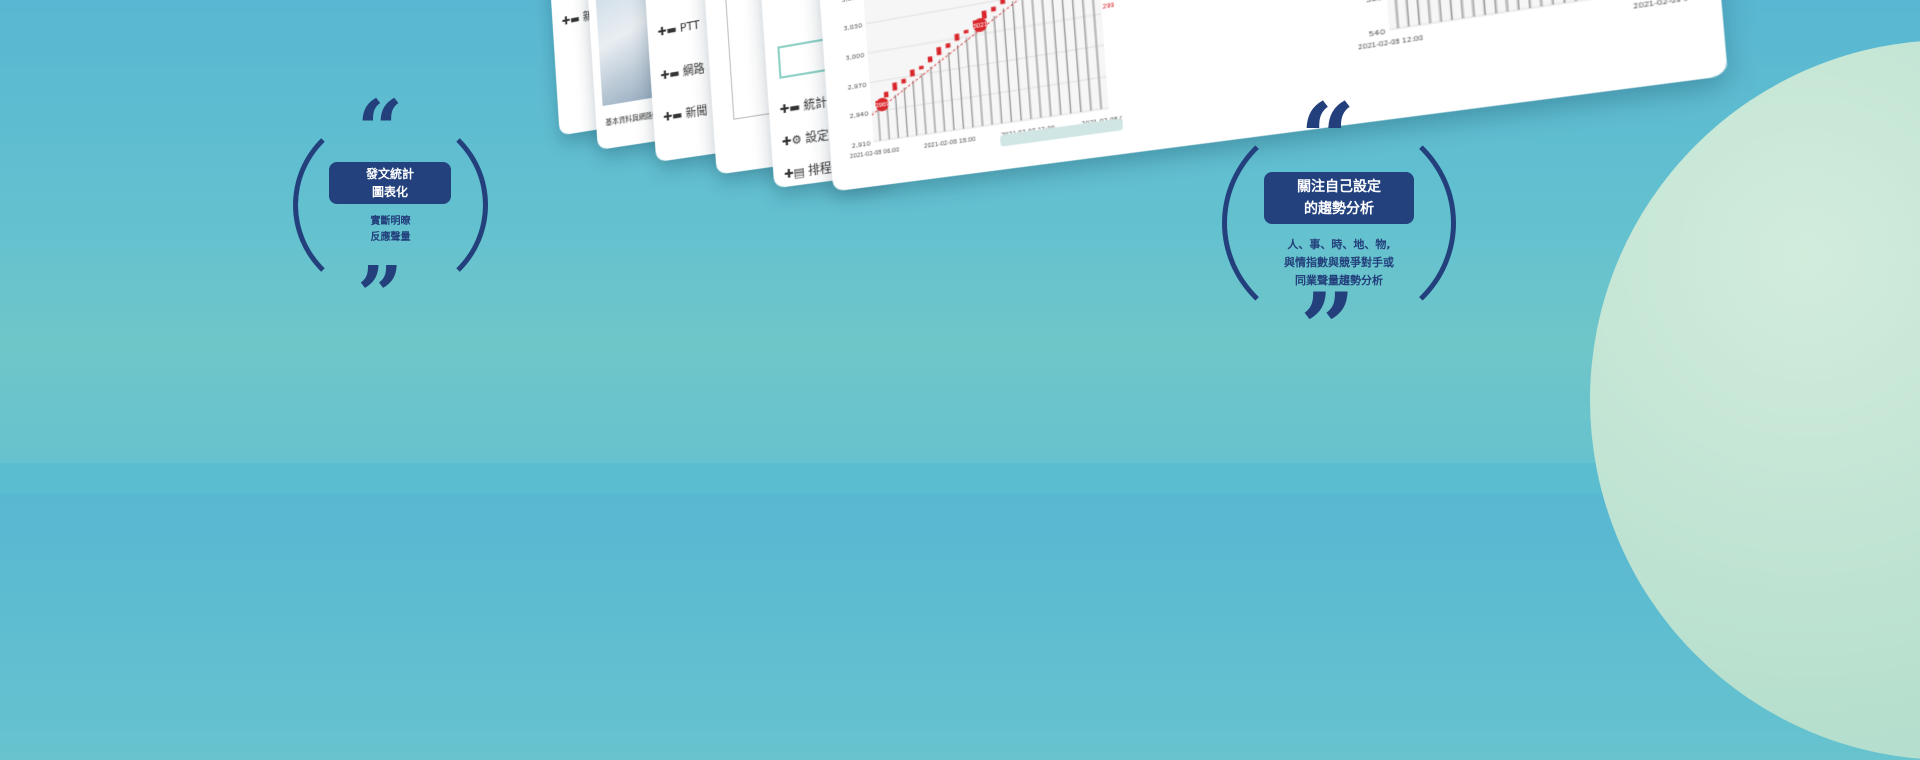 Image resolution: width=1920 pixels, height=760 pixels. What do you see at coordinates (803, 106) in the screenshot?
I see `sidebar-item: ✚▬ 統計` at bounding box center [803, 106].